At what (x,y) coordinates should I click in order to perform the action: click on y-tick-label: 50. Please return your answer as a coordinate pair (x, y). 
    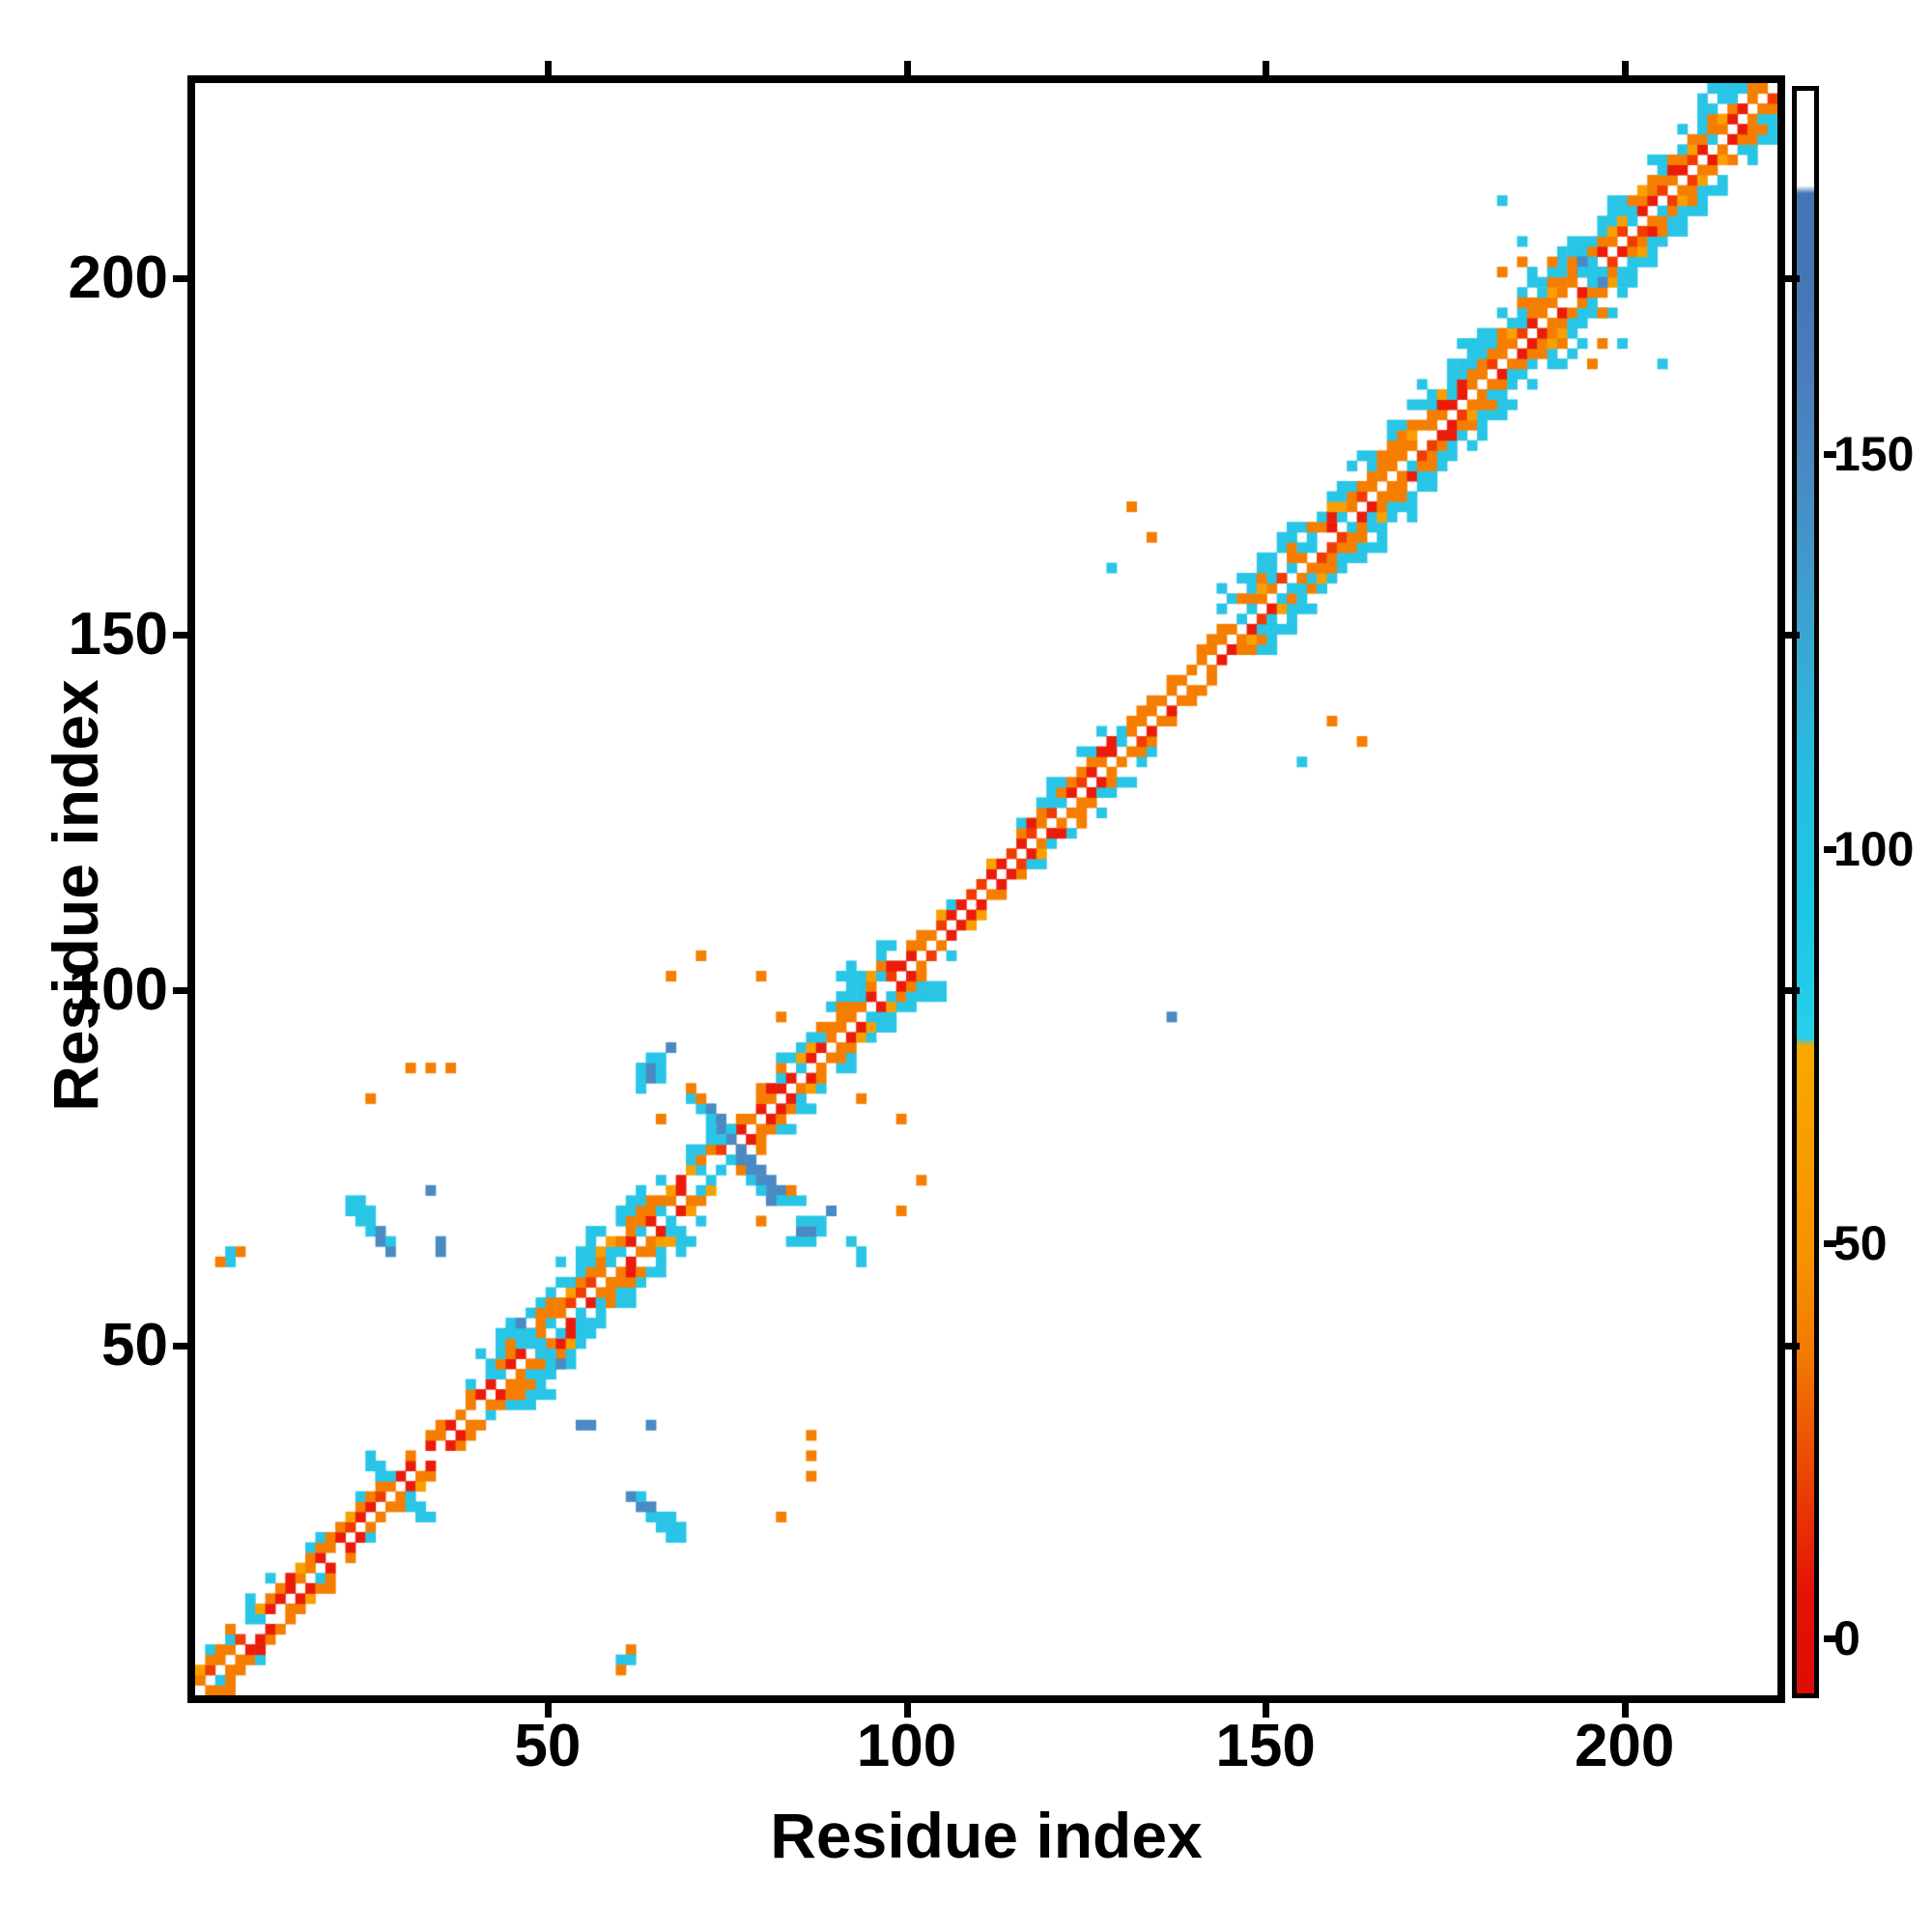
    Looking at the image, I should click on (134, 1344).